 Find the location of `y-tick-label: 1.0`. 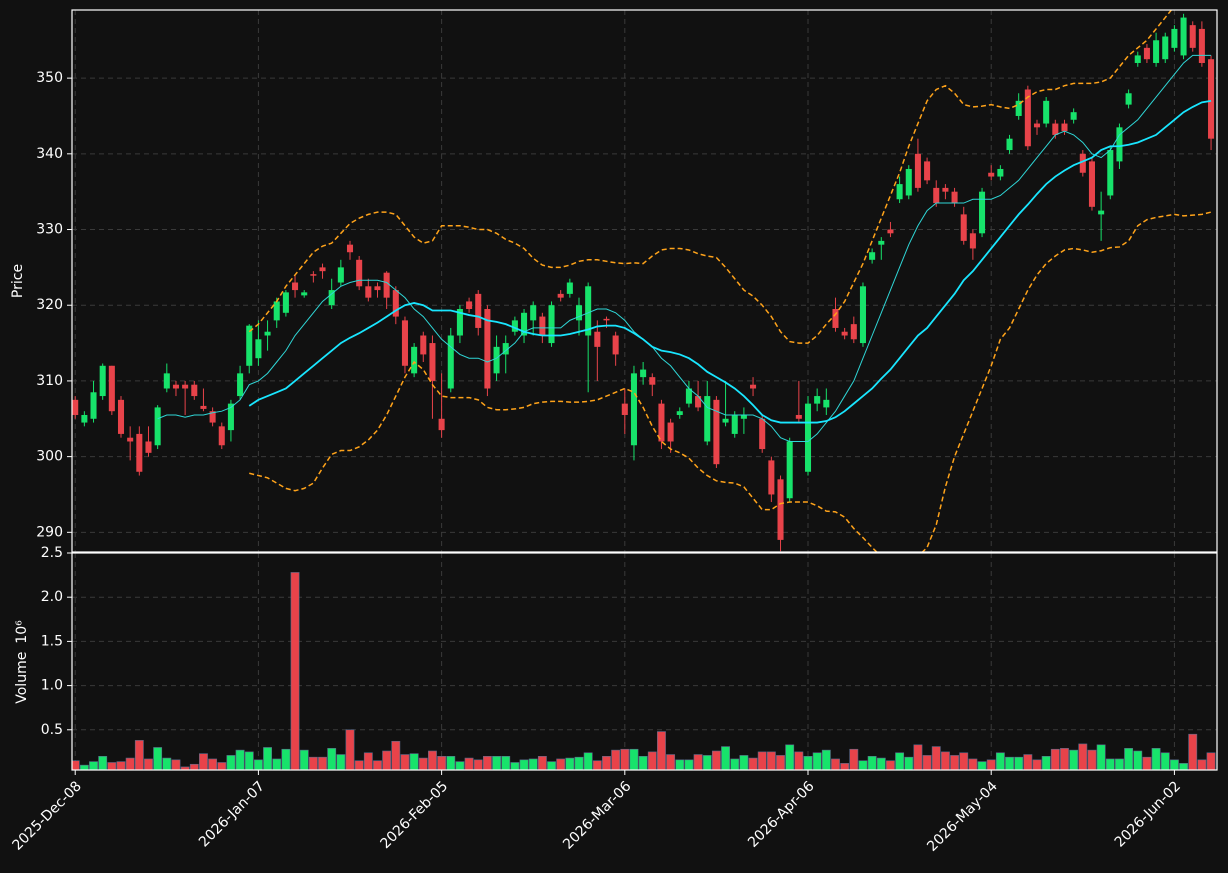

y-tick-label: 1.0 is located at coordinates (52, 686).